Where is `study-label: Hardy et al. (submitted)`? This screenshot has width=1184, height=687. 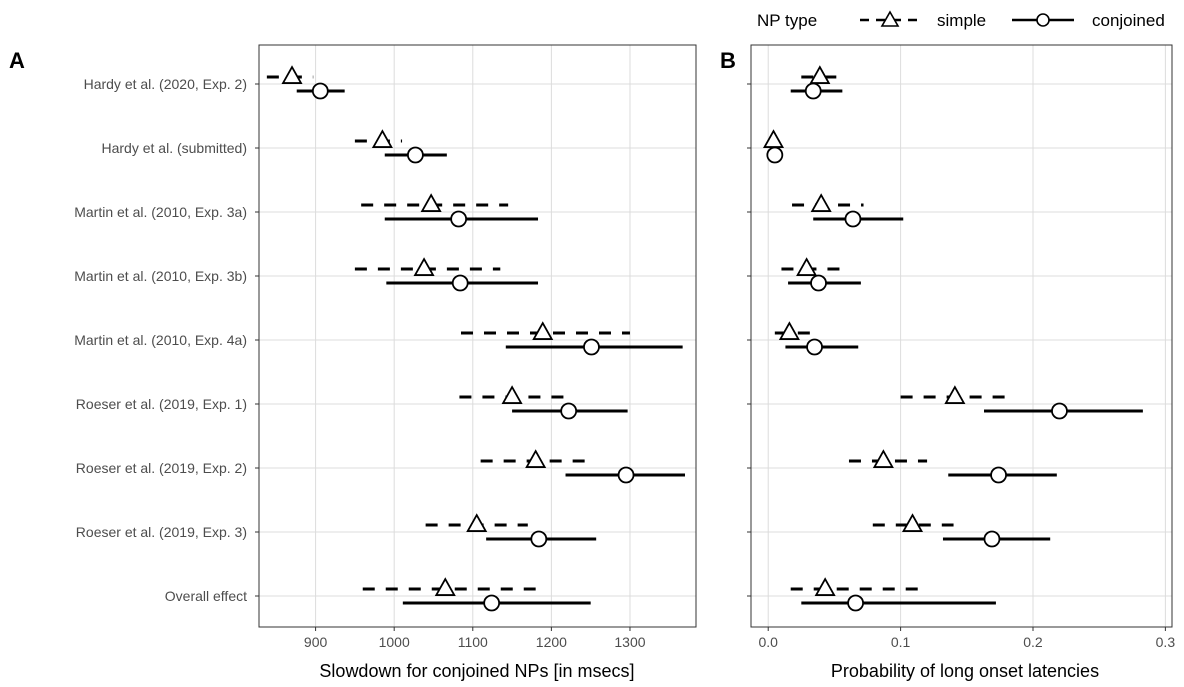
study-label: Hardy et al. (submitted) is located at coordinates (175, 148).